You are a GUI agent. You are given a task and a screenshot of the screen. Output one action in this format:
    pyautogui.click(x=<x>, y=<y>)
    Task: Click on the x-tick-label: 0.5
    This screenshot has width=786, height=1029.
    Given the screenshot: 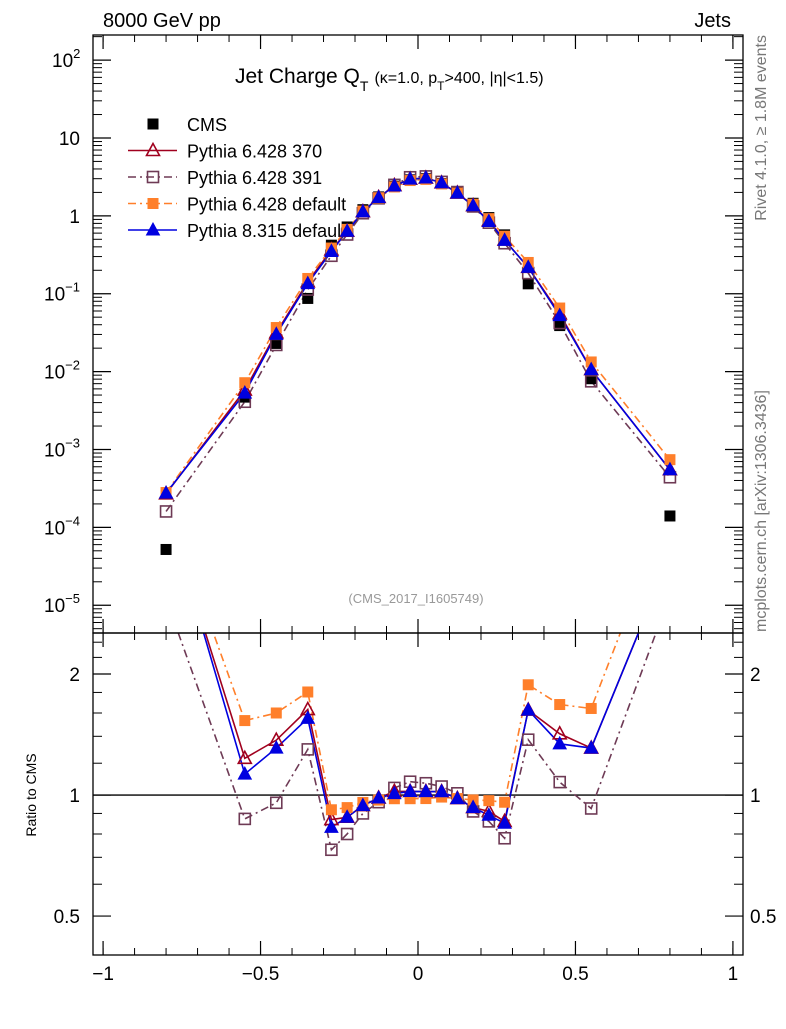 What is the action you would take?
    pyautogui.click(x=575, y=974)
    